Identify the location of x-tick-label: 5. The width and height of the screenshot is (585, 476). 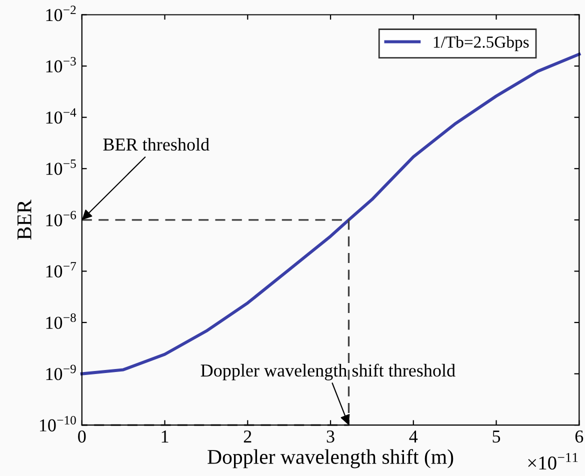
(496, 436).